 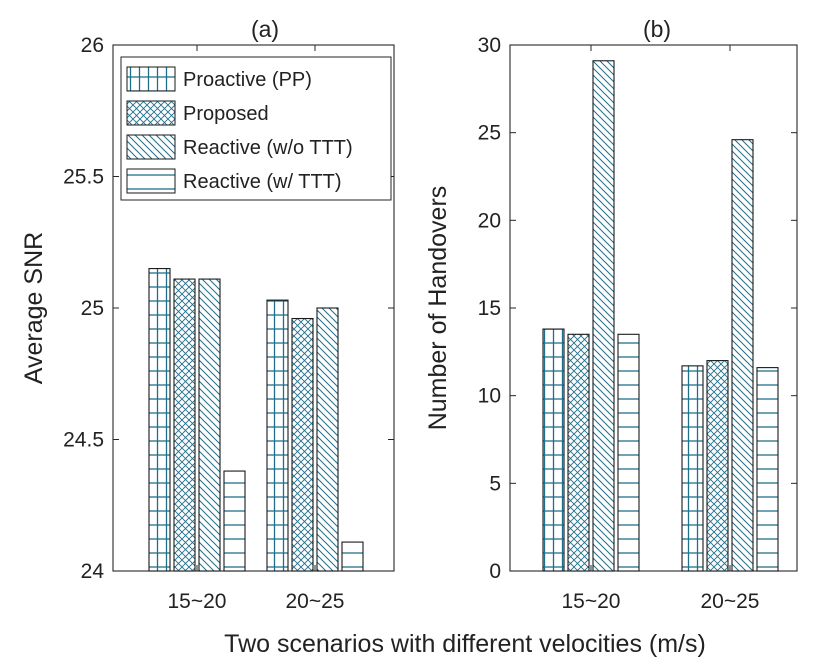 I want to click on legend-swatch-proposed, so click(x=151, y=113).